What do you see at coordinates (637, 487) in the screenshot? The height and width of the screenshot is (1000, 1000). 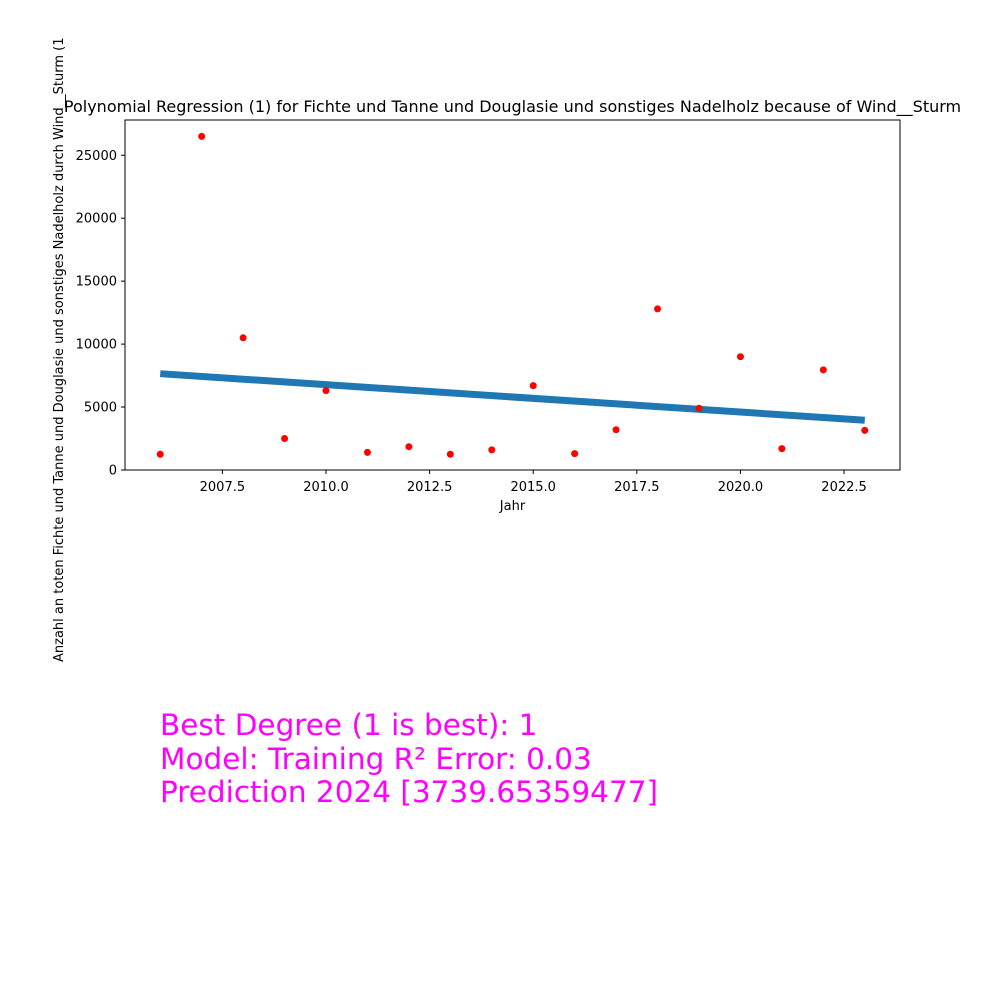 I see `x-tick-label: 2017.5` at bounding box center [637, 487].